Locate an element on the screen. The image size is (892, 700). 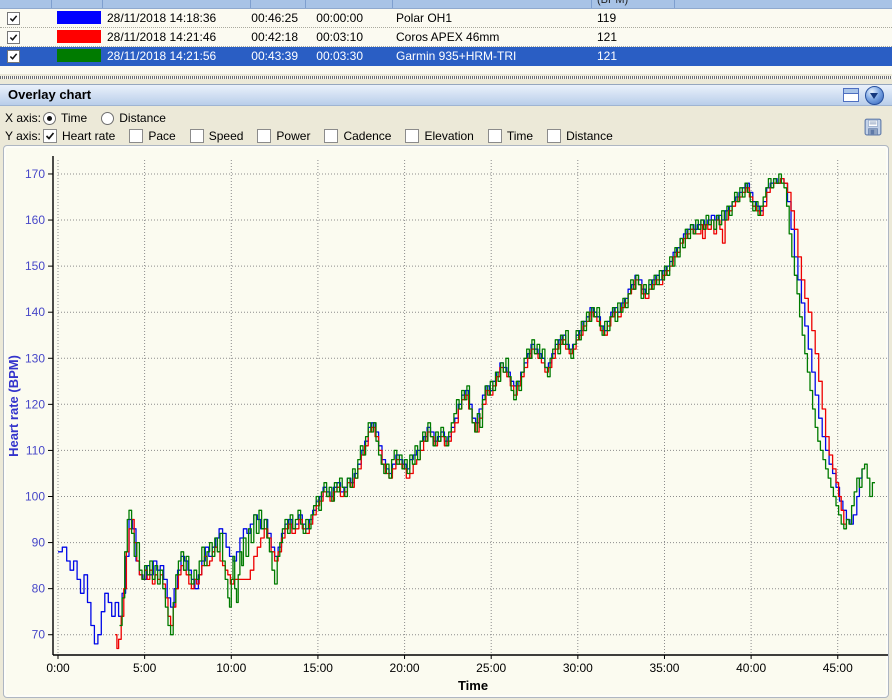
section-title: Overlay chart is located at coordinates (50, 94).